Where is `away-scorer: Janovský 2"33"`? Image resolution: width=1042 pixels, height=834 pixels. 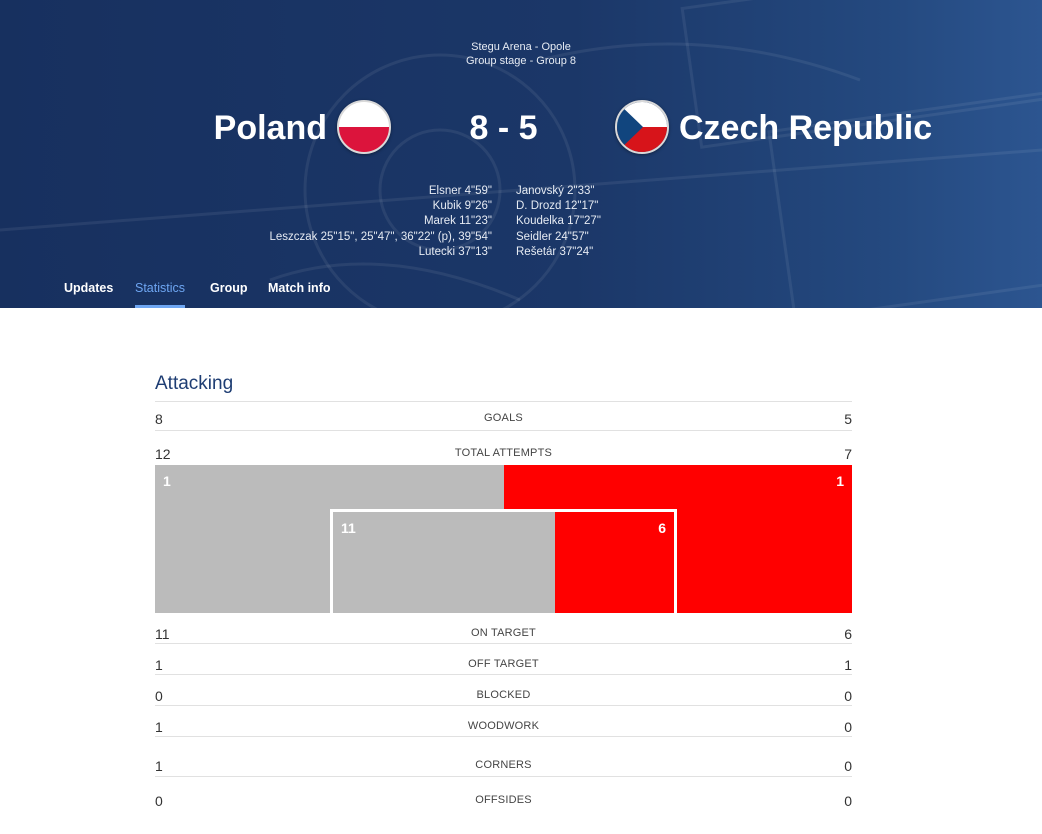
away-scorer: Janovský 2"33" is located at coordinates (555, 191).